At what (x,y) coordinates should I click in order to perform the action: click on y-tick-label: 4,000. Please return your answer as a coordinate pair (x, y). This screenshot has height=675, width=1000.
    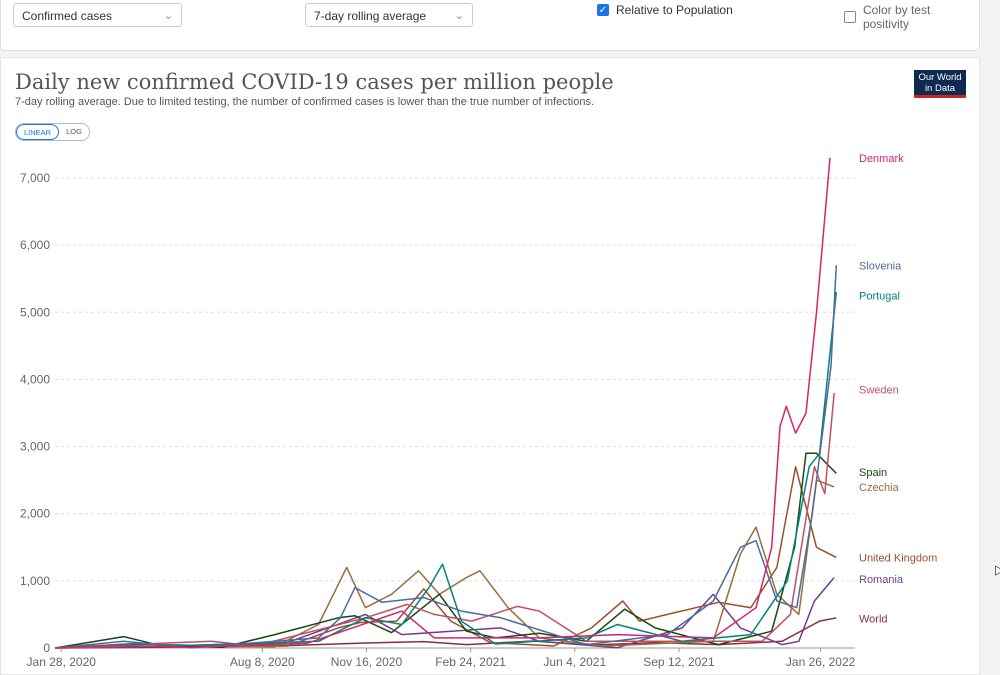
    Looking at the image, I should click on (35, 379).